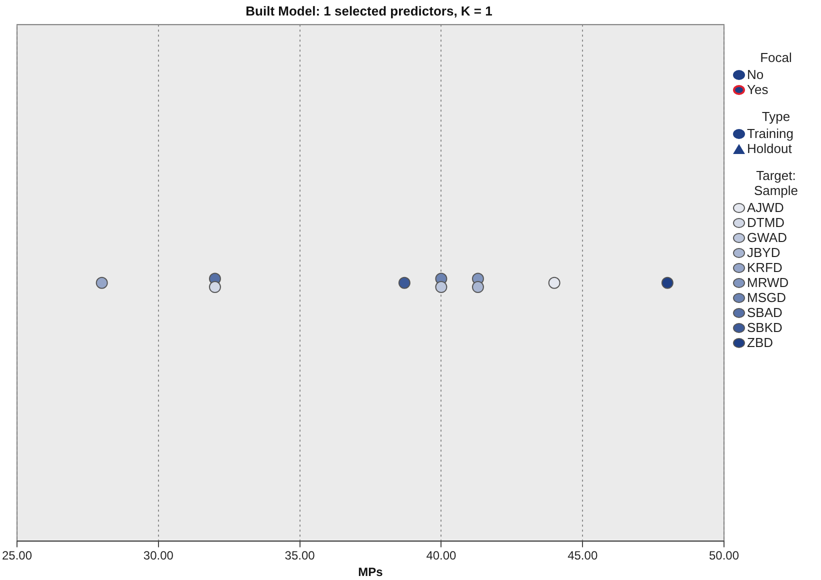  What do you see at coordinates (764, 267) in the screenshot?
I see `legend-label: KRFD` at bounding box center [764, 267].